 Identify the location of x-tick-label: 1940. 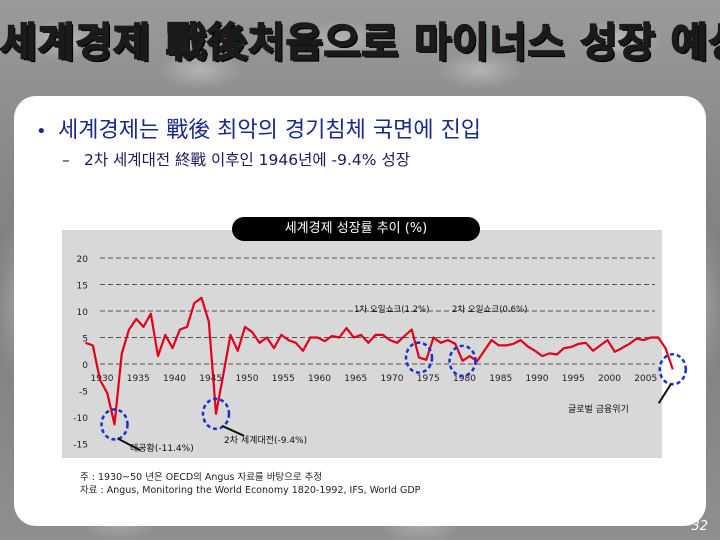
(174, 379).